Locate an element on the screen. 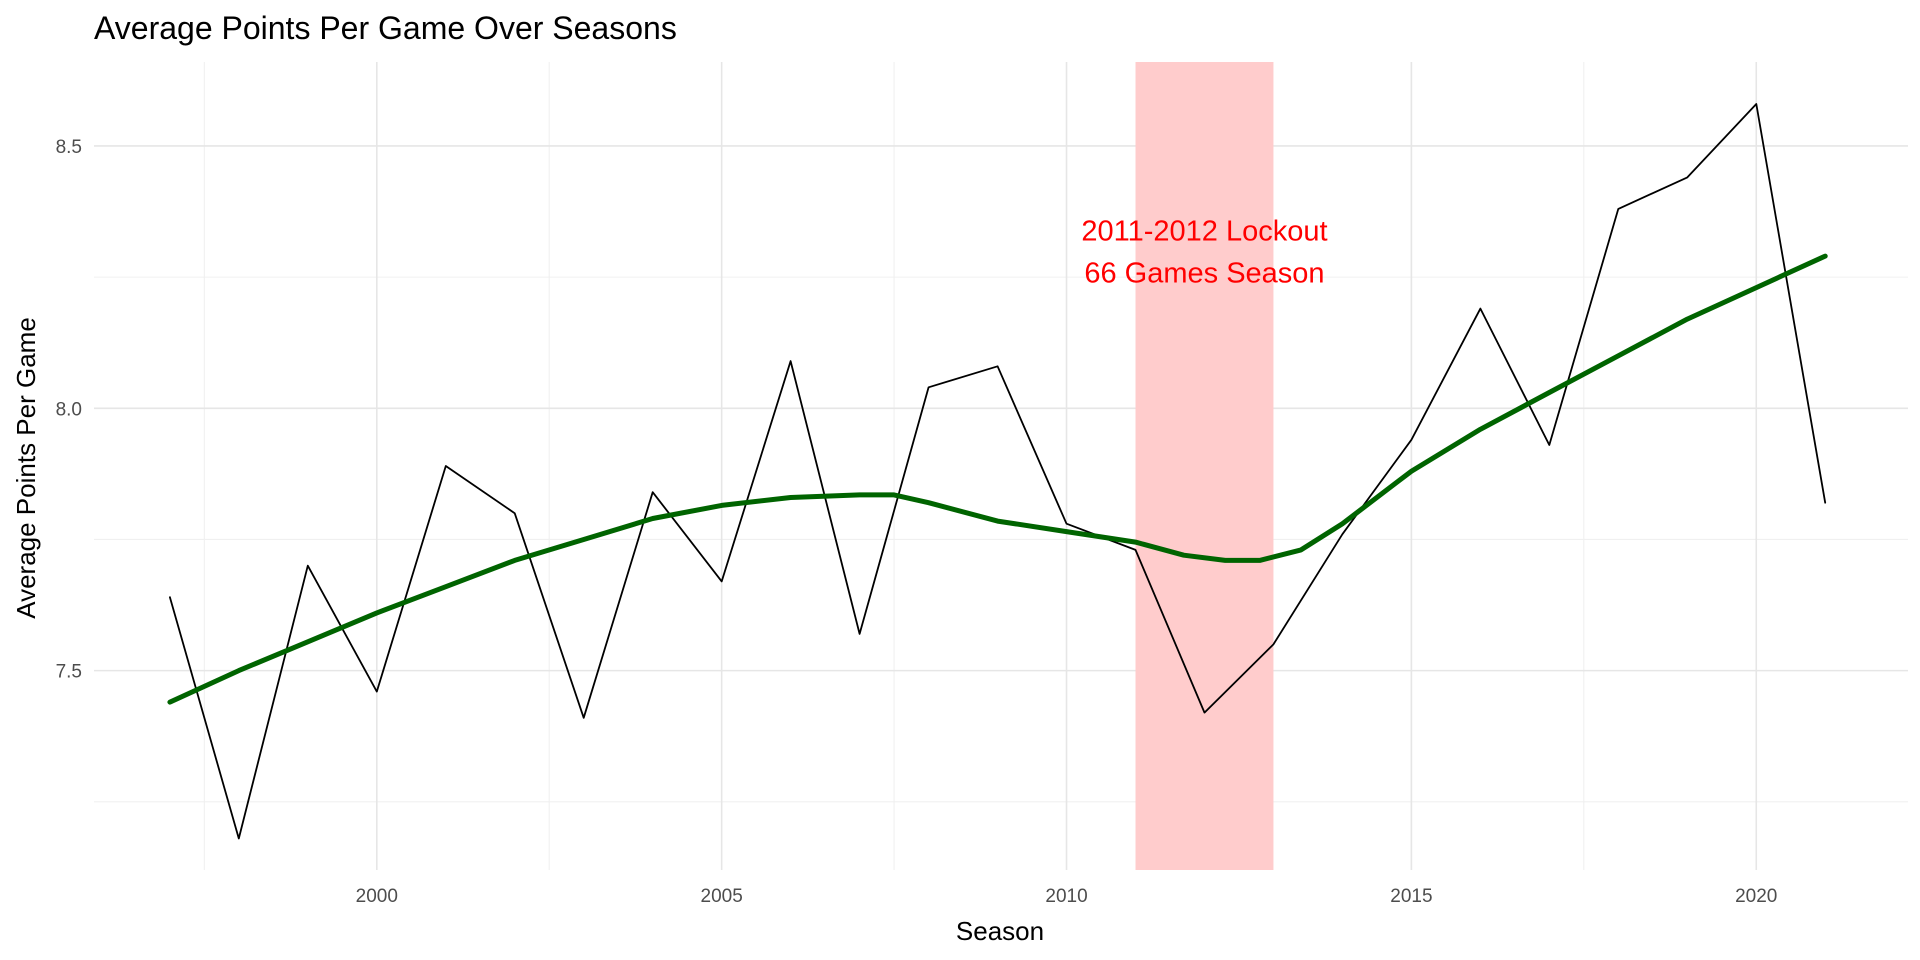 The image size is (1920, 960). lockout-shaded-band is located at coordinates (1204, 466).